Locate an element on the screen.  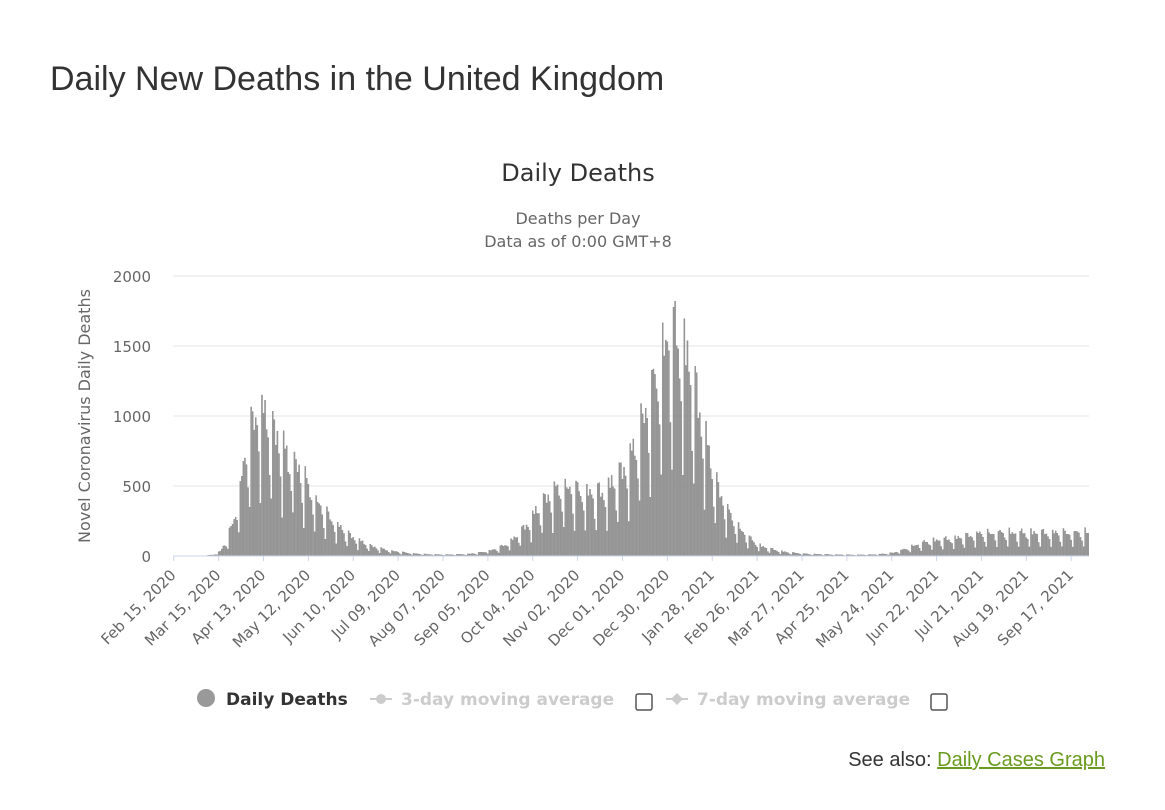
legend-item-3-day-average: 3-day moving average is located at coordinates (492, 700).